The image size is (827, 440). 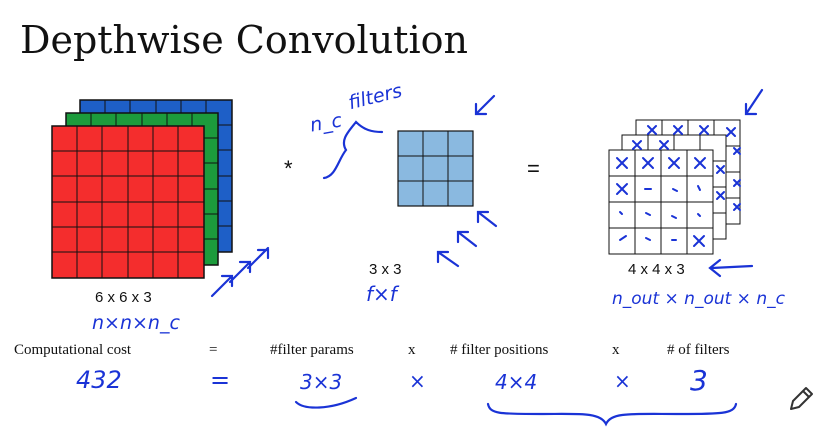 I want to click on cost-term-filter-positions: # filter positions, so click(x=499, y=350).